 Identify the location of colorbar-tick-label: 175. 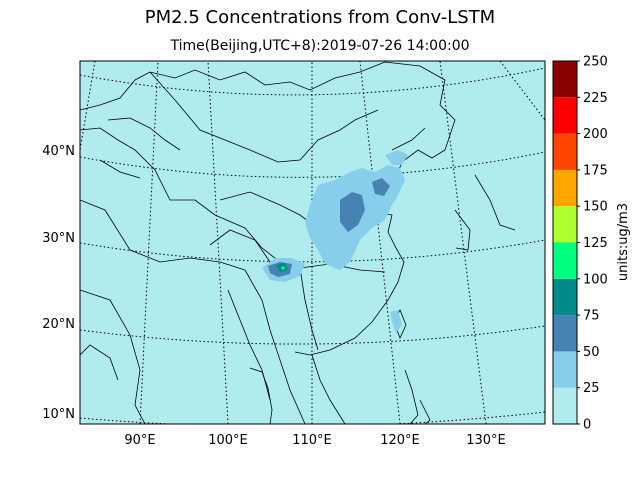
(595, 170).